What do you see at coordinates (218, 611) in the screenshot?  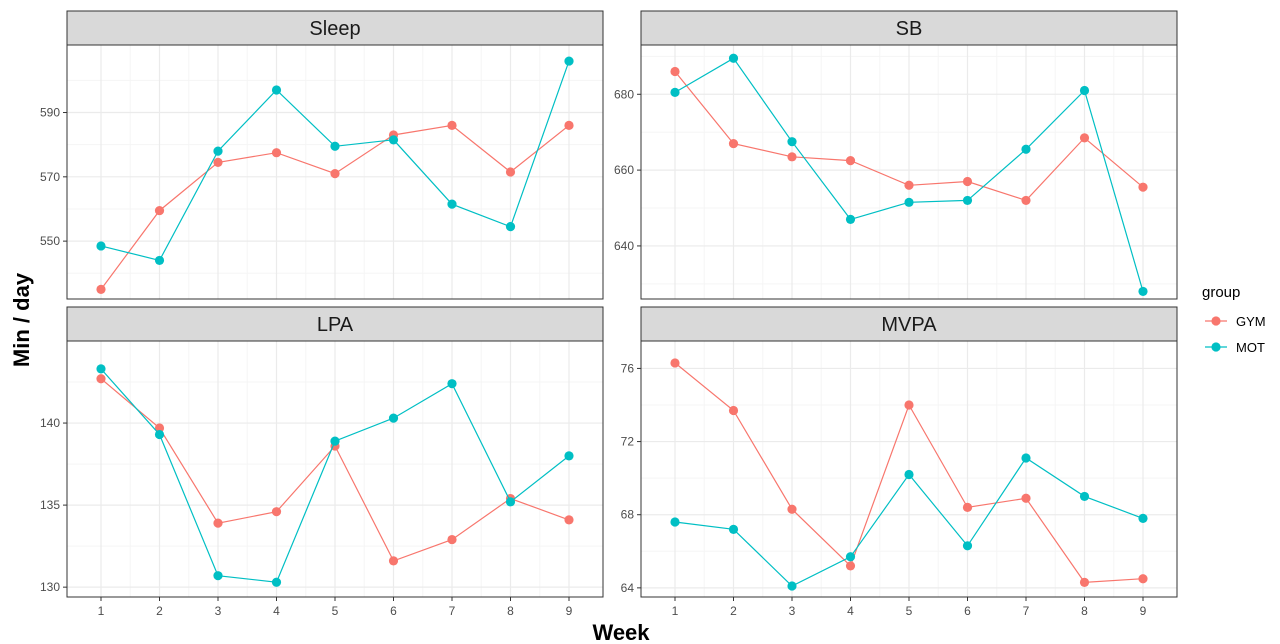 I see `x-tick-label: 3` at bounding box center [218, 611].